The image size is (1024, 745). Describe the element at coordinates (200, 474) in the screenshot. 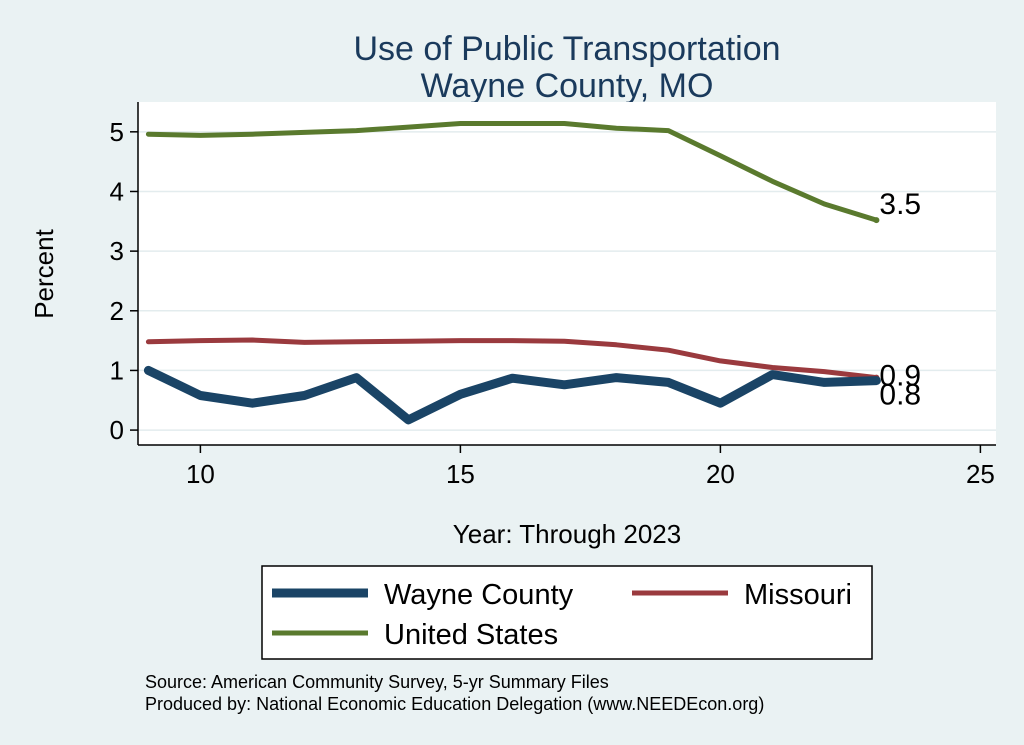

I see `x-tick-label-10: 10` at that location.